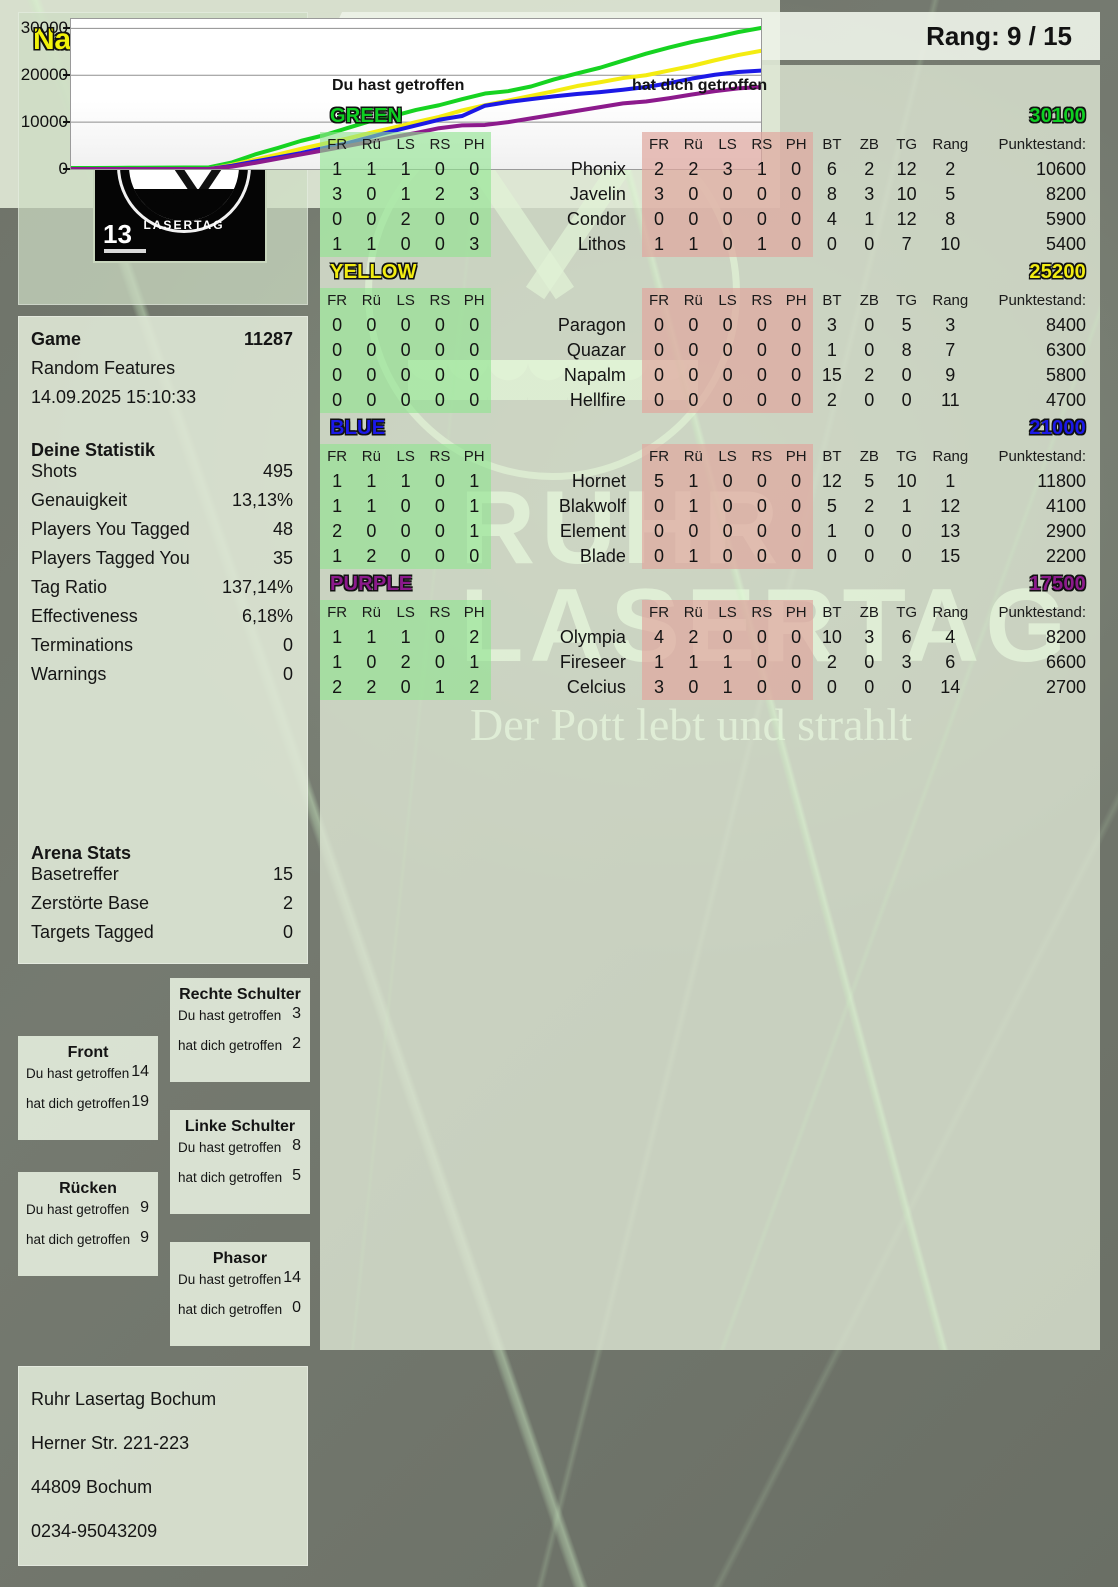 Image resolution: width=1118 pixels, height=1587 pixels. What do you see at coordinates (710, 244) in the screenshot?
I see `table-row: 1 1 0 0 3 Lithos 1 1 0 1 0 0 0 7 10 5400` at bounding box center [710, 244].